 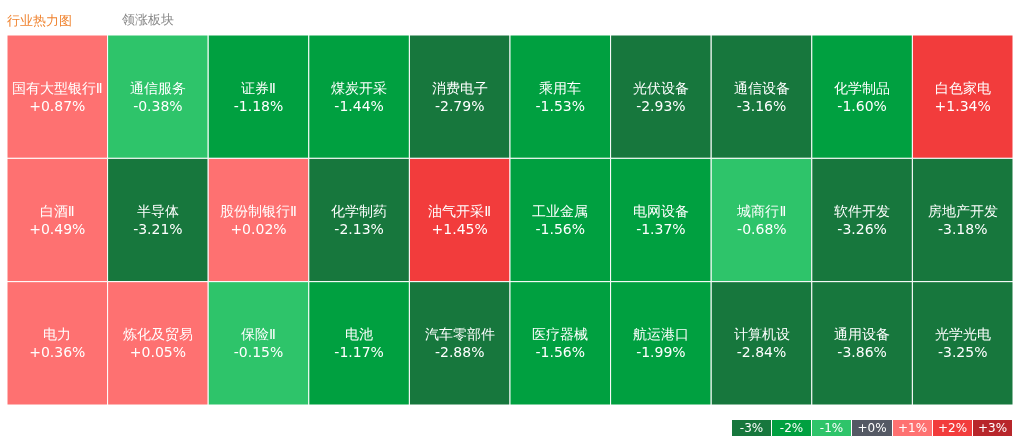 What do you see at coordinates (560, 210) in the screenshot?
I see `category-label: 工业金属` at bounding box center [560, 210].